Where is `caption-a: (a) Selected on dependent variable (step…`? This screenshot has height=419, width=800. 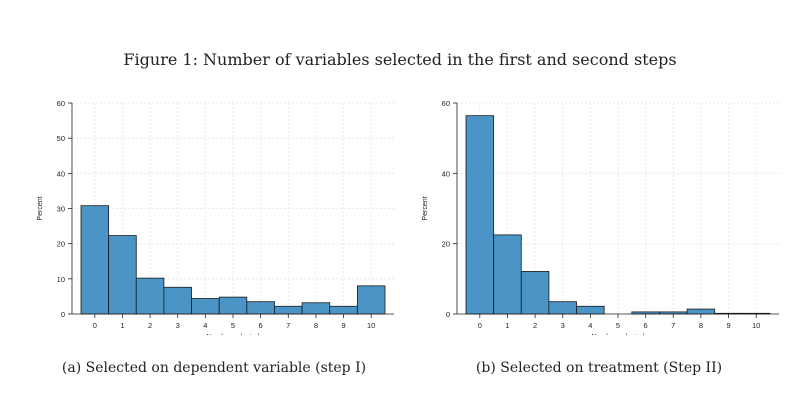 caption-a: (a) Selected on dependent variable (step… is located at coordinates (214, 368).